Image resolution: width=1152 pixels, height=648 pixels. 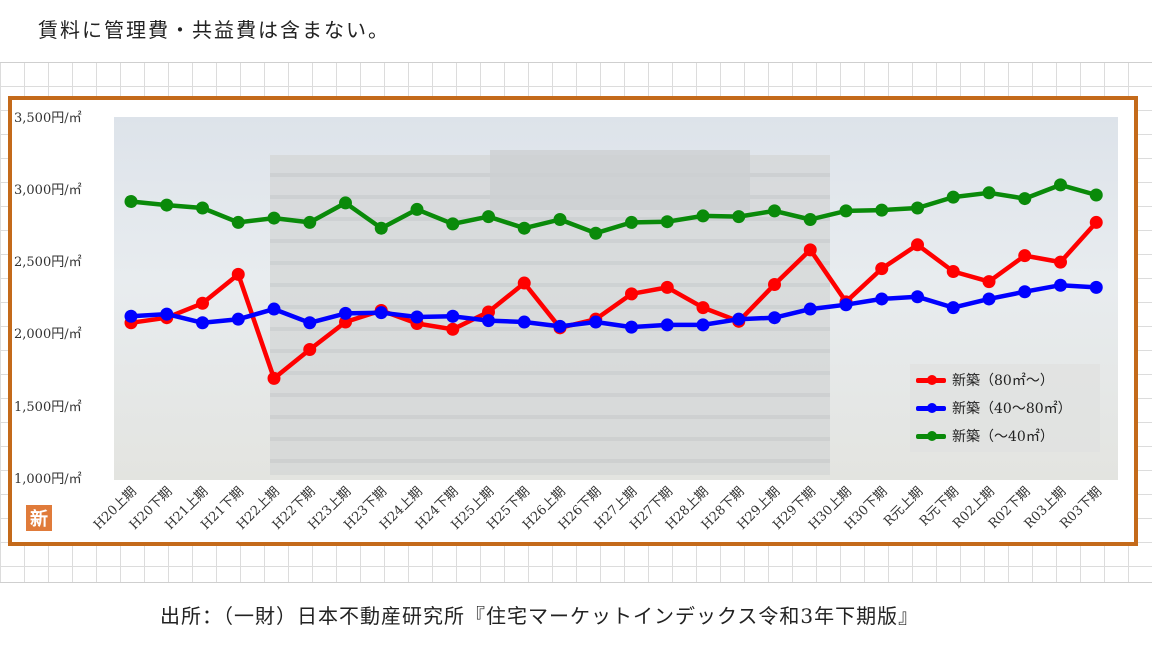 What do you see at coordinates (1003, 437) in the screenshot?
I see `legend-label: 新築（～40㎡）` at bounding box center [1003, 437].